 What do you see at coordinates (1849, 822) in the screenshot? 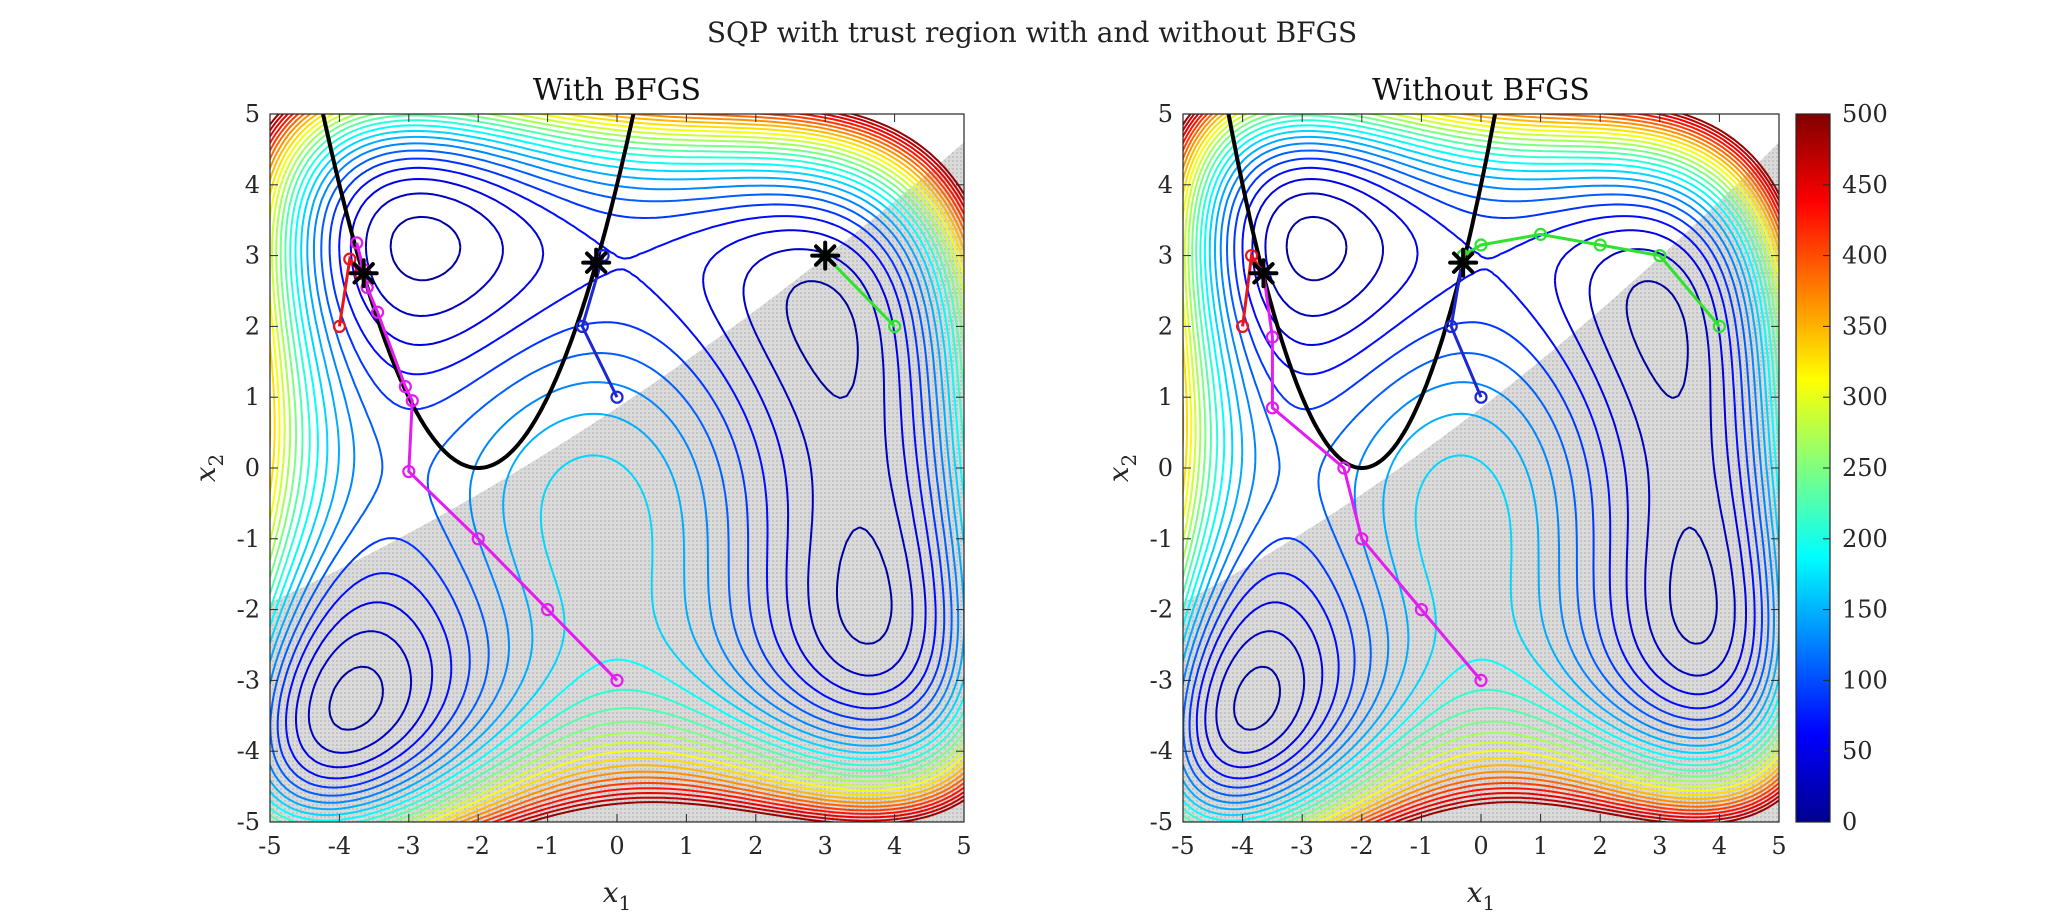
I see `colorbar-tick-label: 0` at bounding box center [1849, 822].